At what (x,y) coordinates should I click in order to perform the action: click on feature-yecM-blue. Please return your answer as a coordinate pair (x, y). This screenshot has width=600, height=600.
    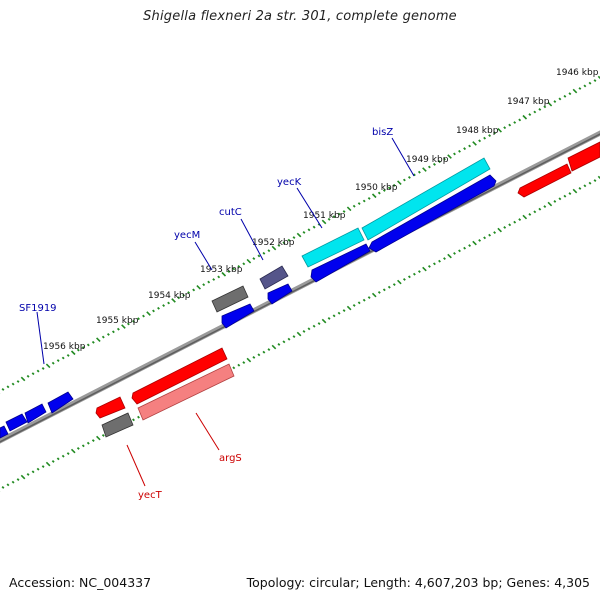
    Looking at the image, I should click on (238, 316).